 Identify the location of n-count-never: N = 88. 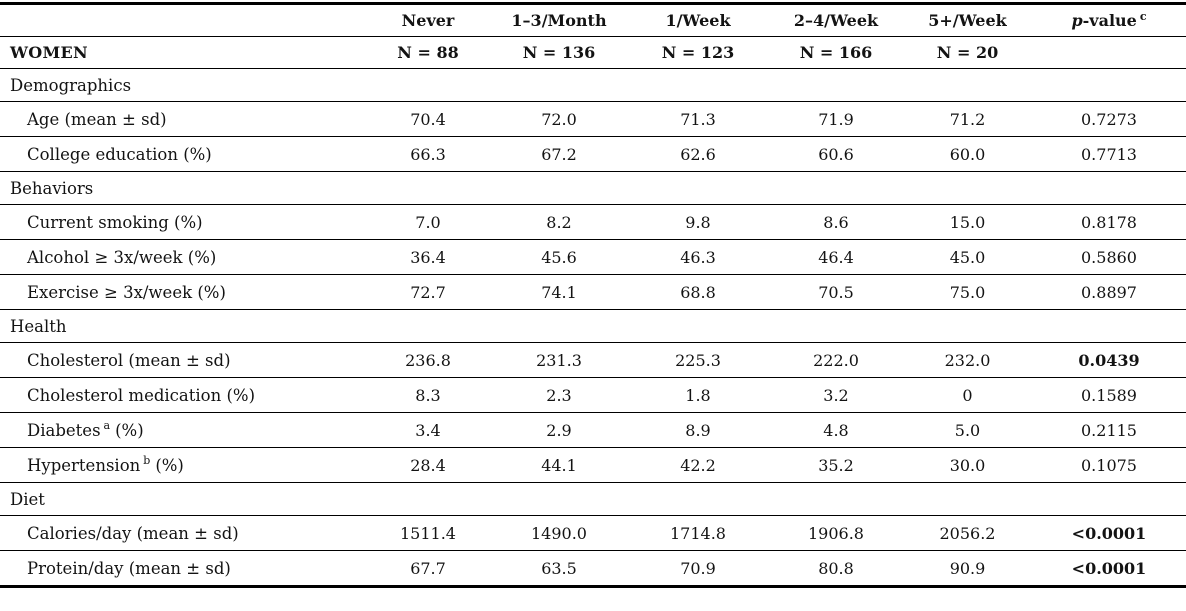
(428, 52).